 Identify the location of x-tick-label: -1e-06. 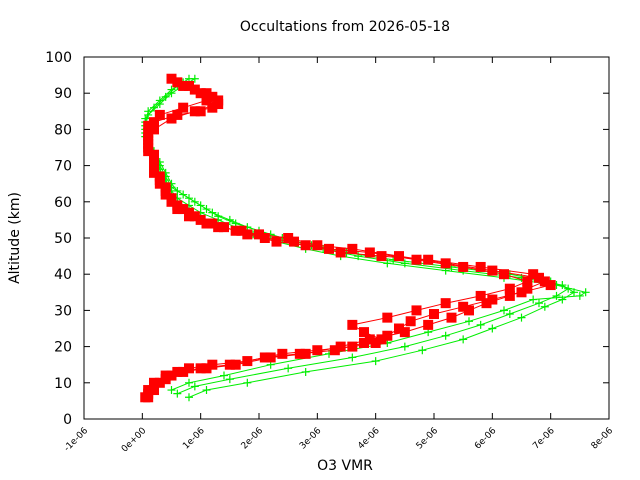
(76, 440).